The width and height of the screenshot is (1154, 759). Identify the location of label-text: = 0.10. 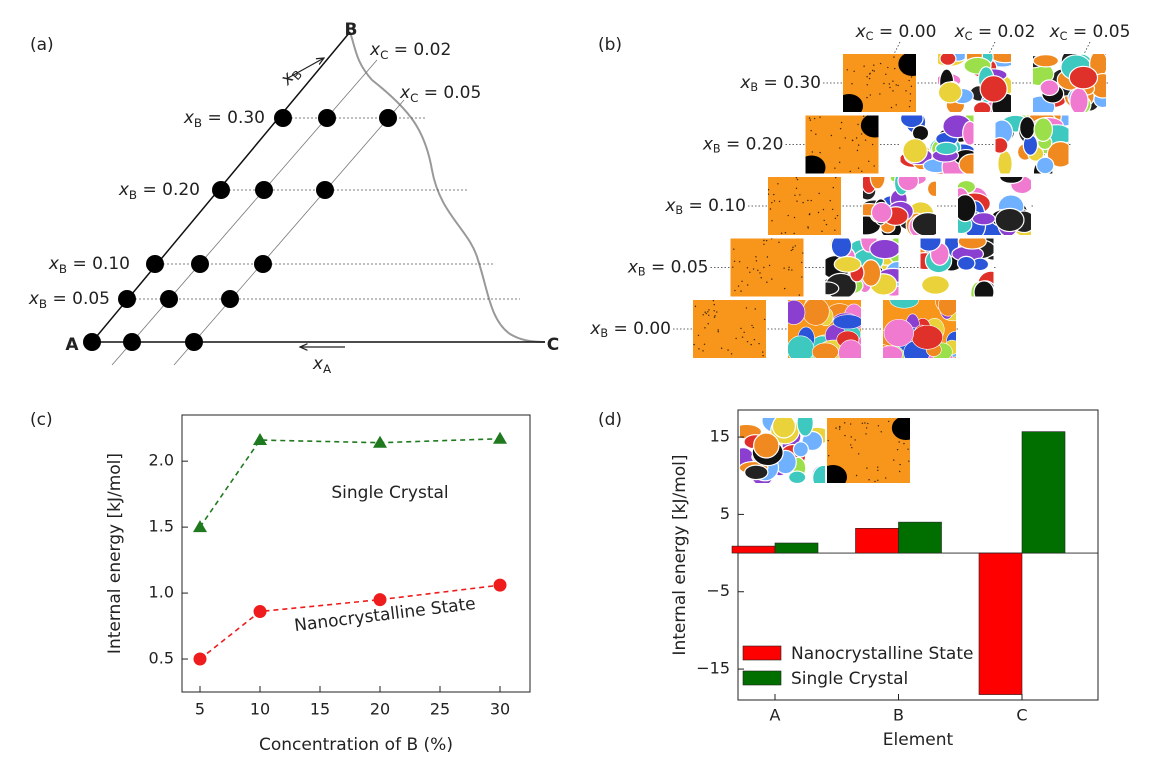
(98, 264).